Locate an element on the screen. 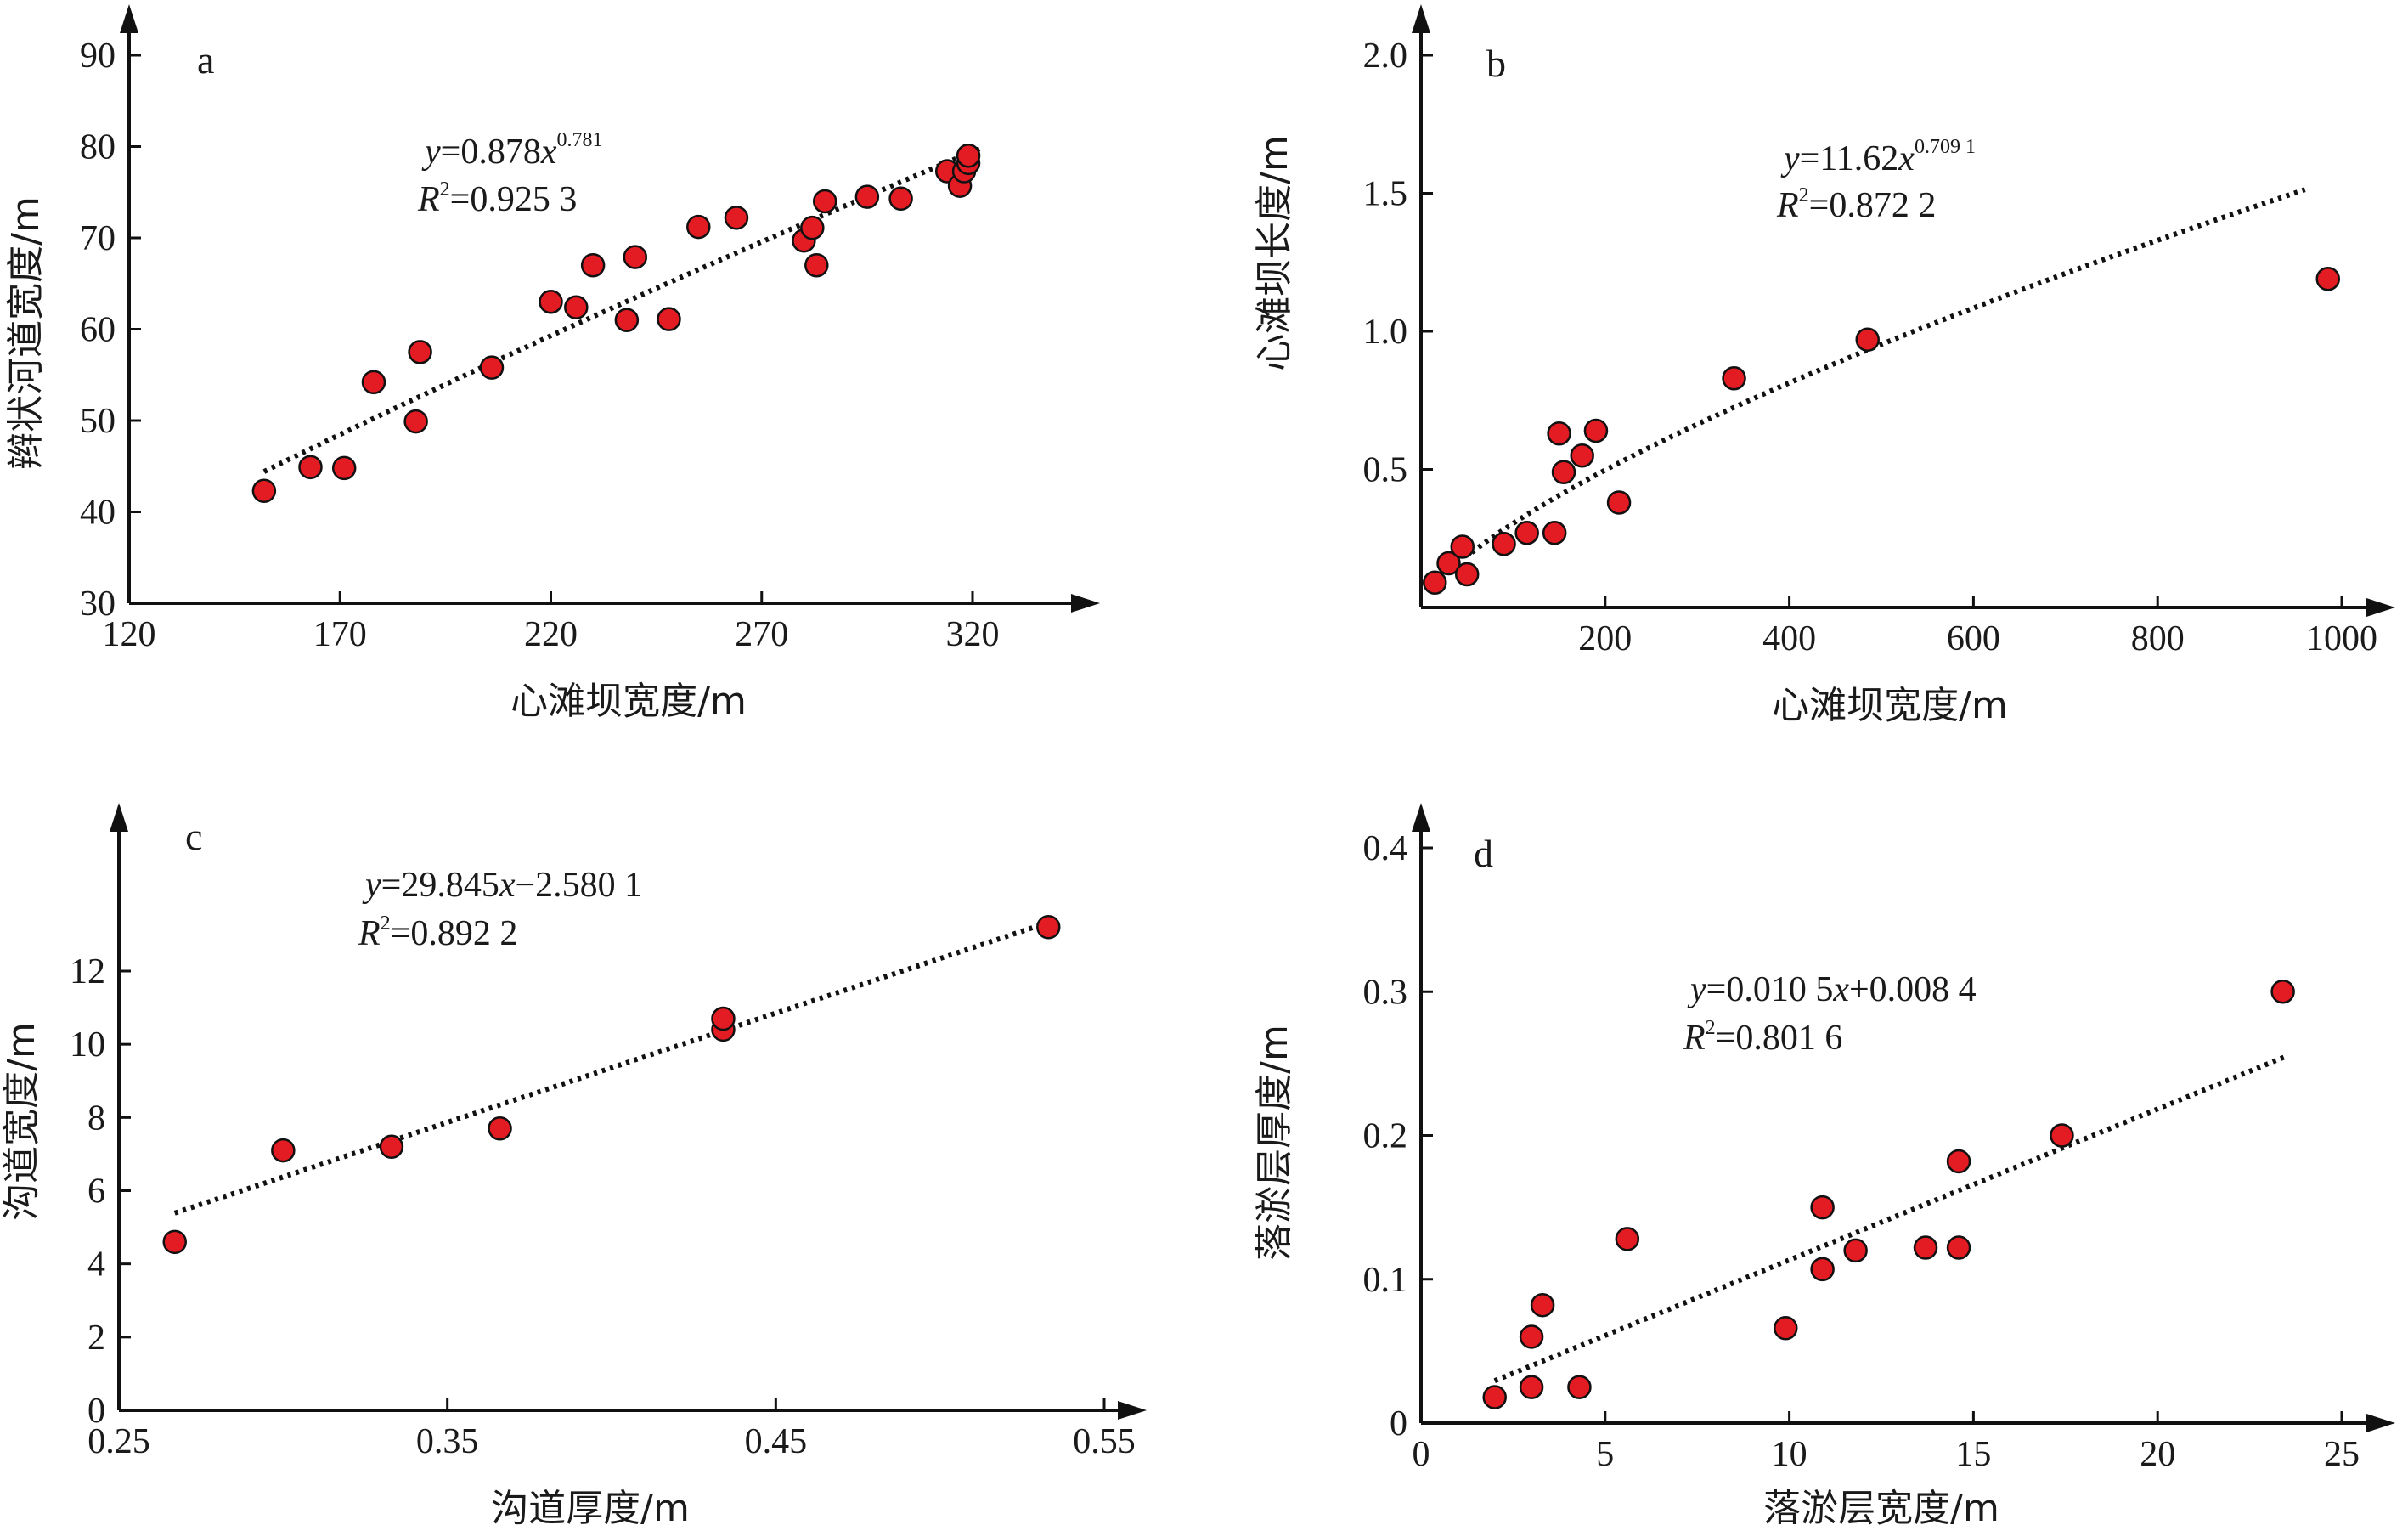 The height and width of the screenshot is (1525, 2408). y-axis-label: 落淤层厚度/m is located at coordinates (1274, 1143).